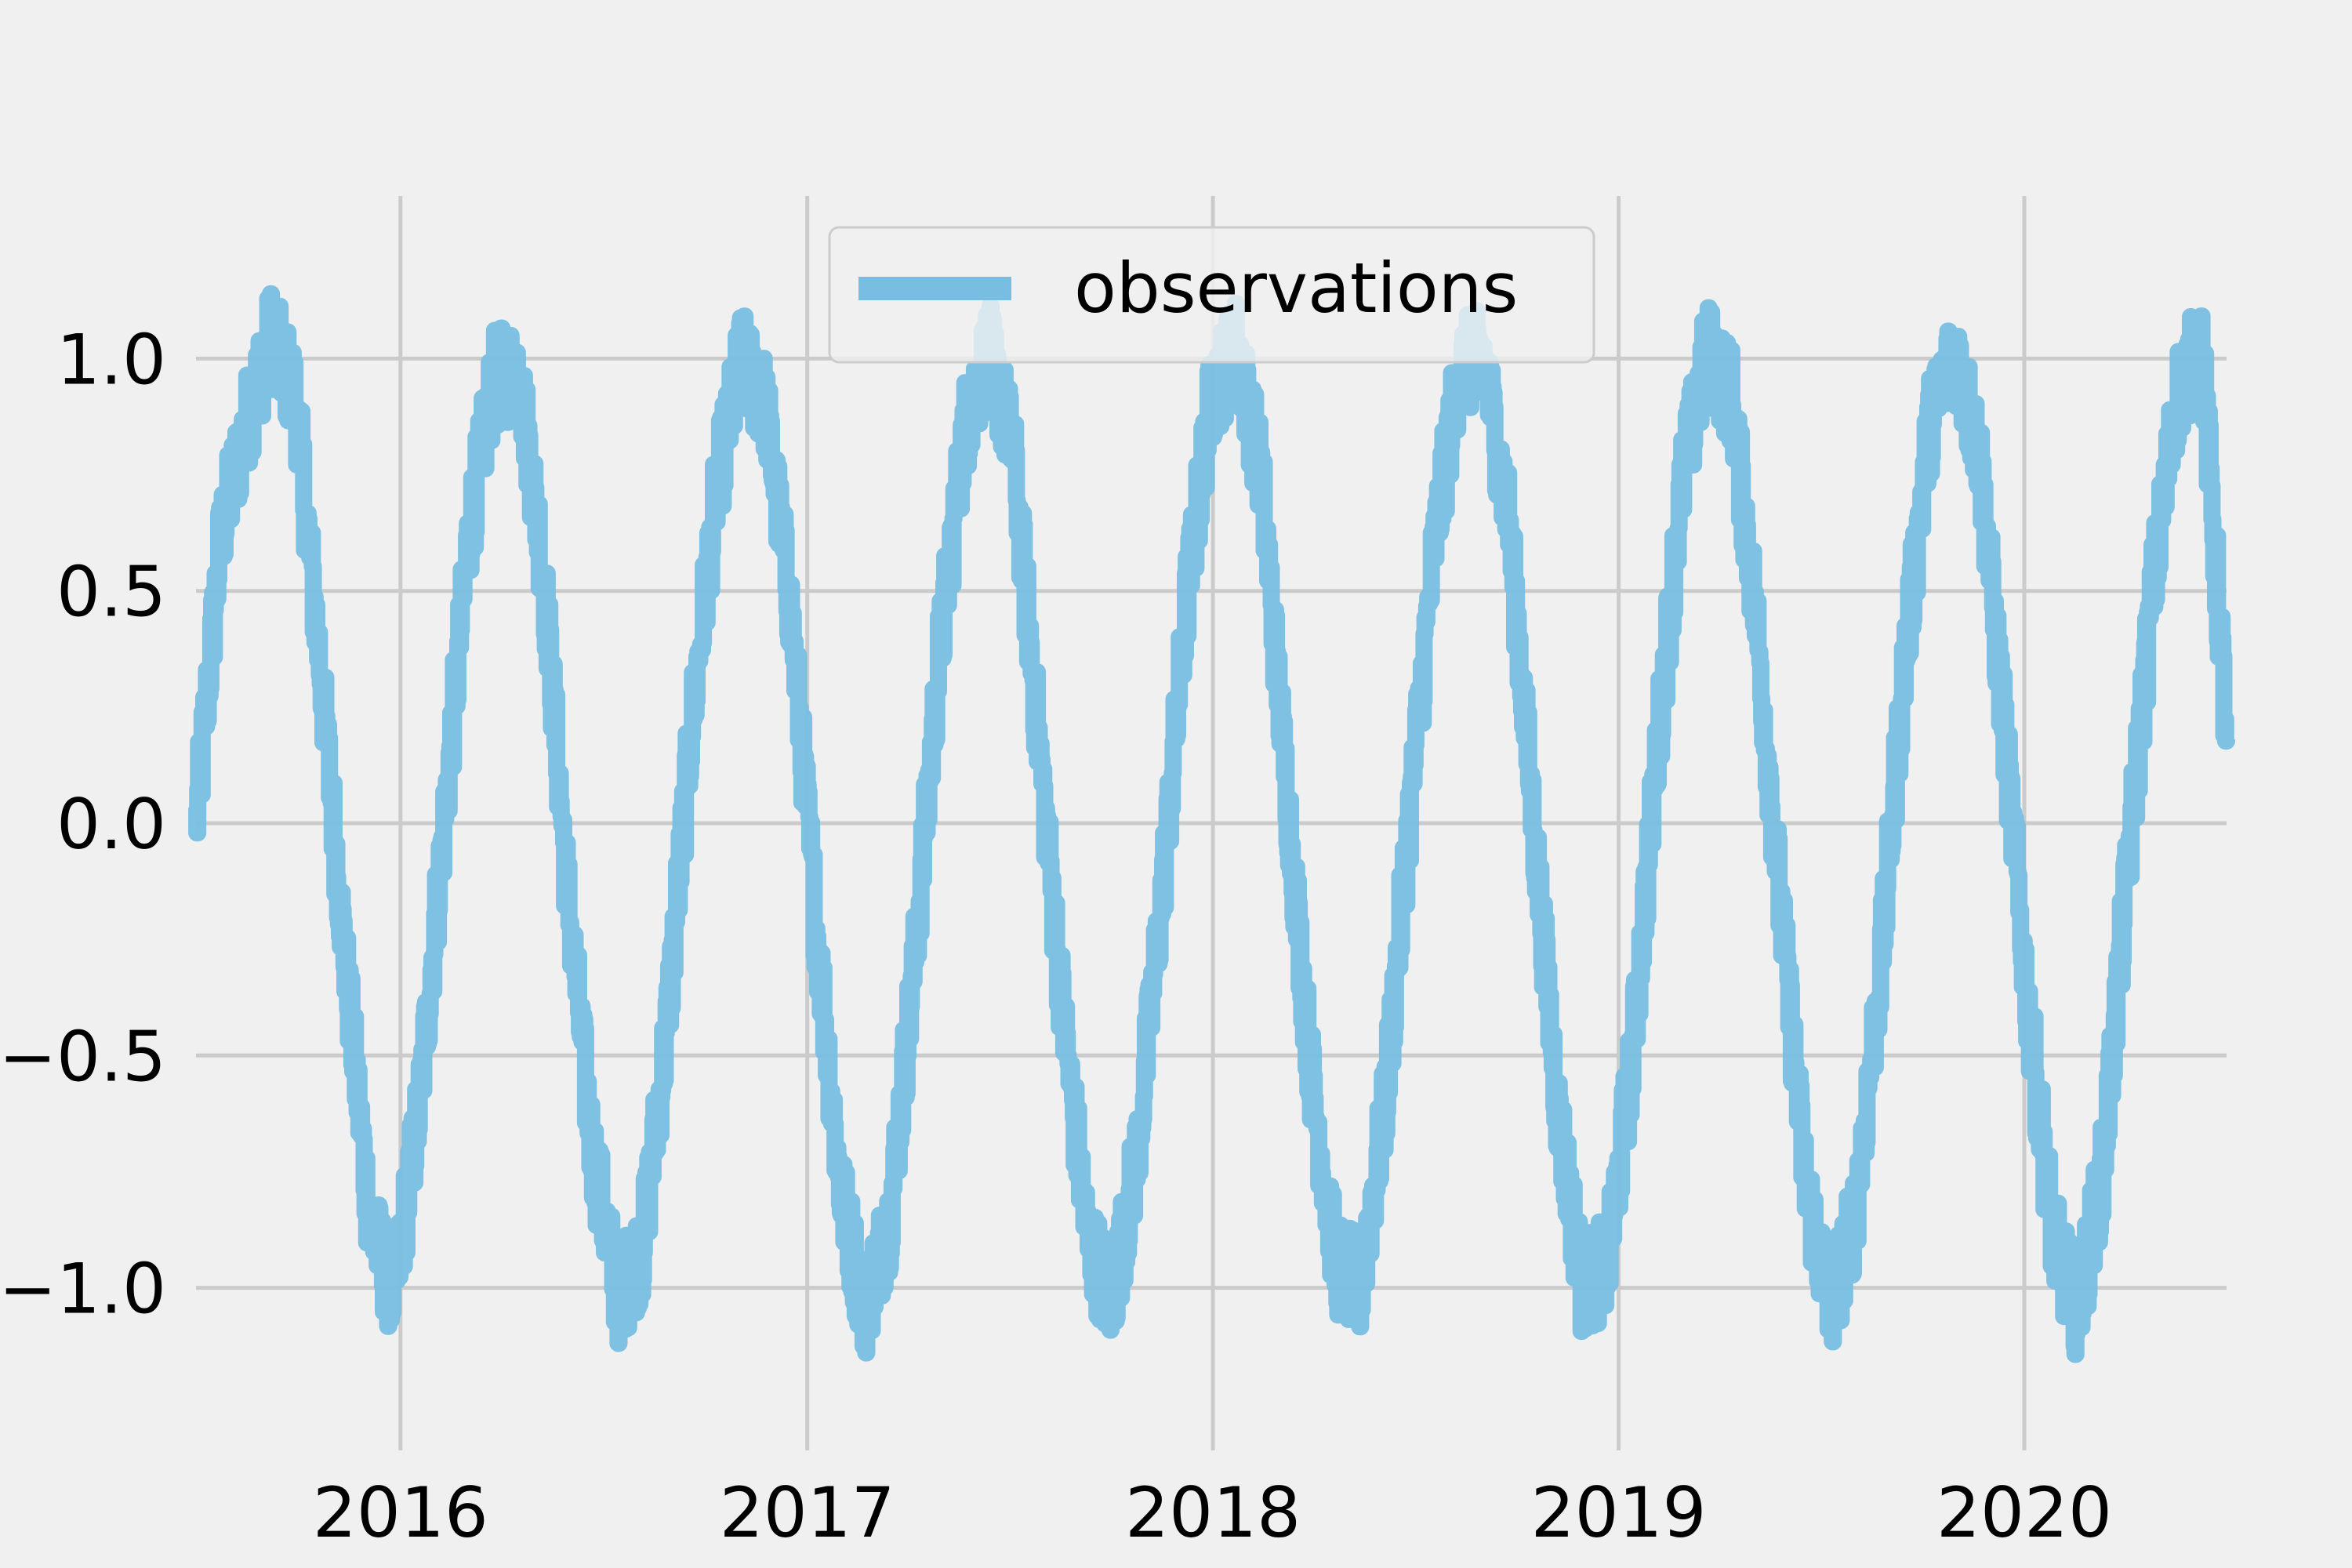 The width and height of the screenshot is (2352, 1568). What do you see at coordinates (1619, 1512) in the screenshot?
I see `x-tick-label: 2019` at bounding box center [1619, 1512].